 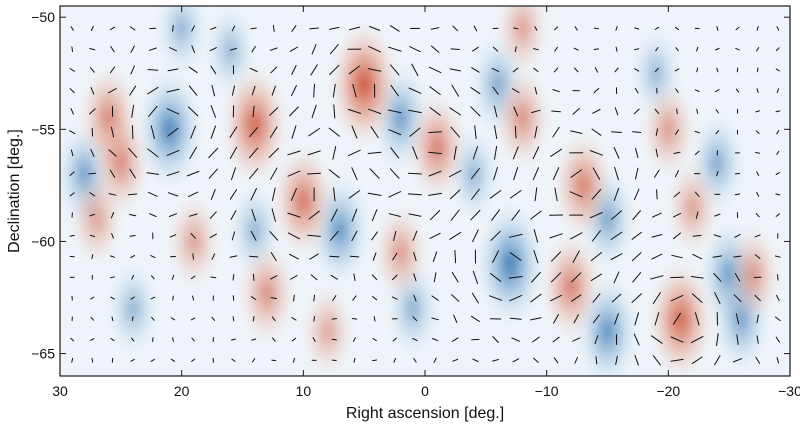 I want to click on x-tick-label: 0, so click(x=425, y=391).